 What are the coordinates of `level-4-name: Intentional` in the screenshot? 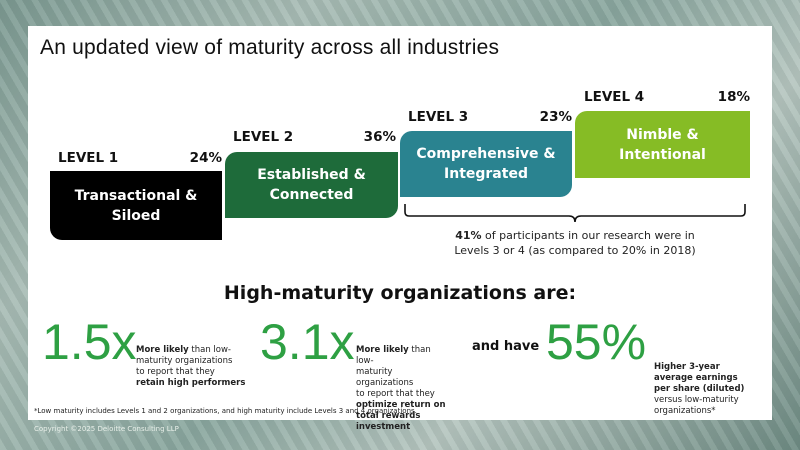 It's located at (662, 154).